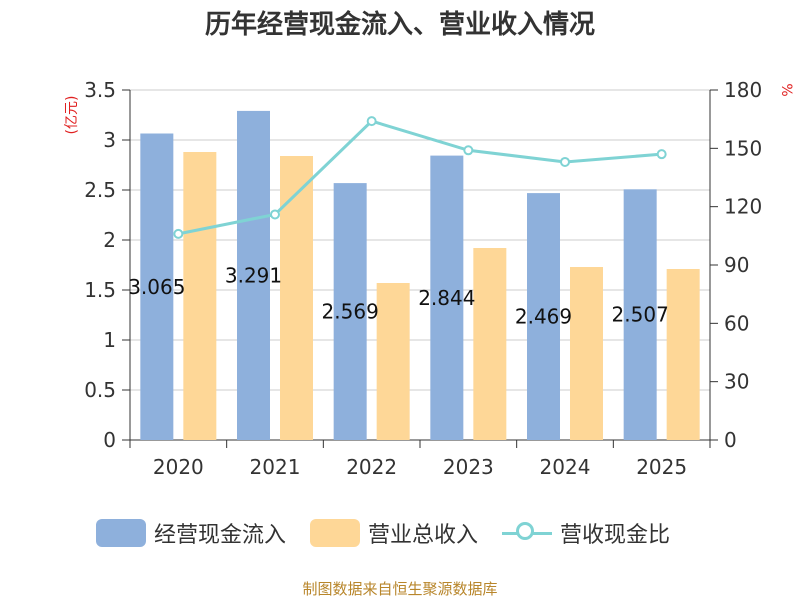 The image size is (800, 600). Describe the element at coordinates (565, 467) in the screenshot. I see `x-tick-label: 2024` at that location.